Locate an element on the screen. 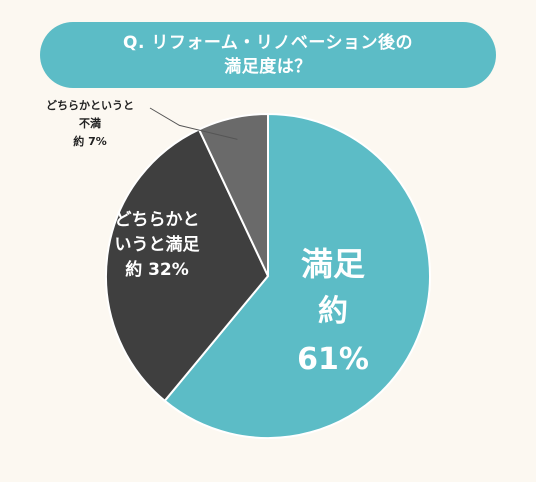  slice-label-dissatisfied-line-2: 不満 is located at coordinates (90, 123).